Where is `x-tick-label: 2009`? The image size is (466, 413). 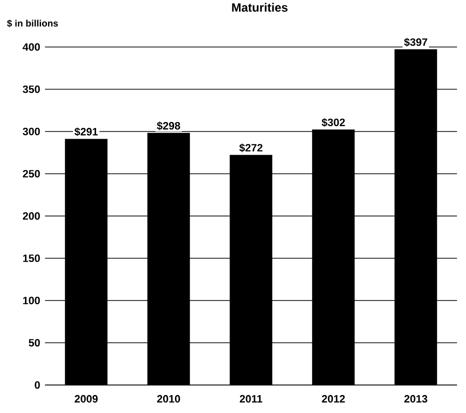
x-tick-label: 2009 is located at coordinates (86, 399).